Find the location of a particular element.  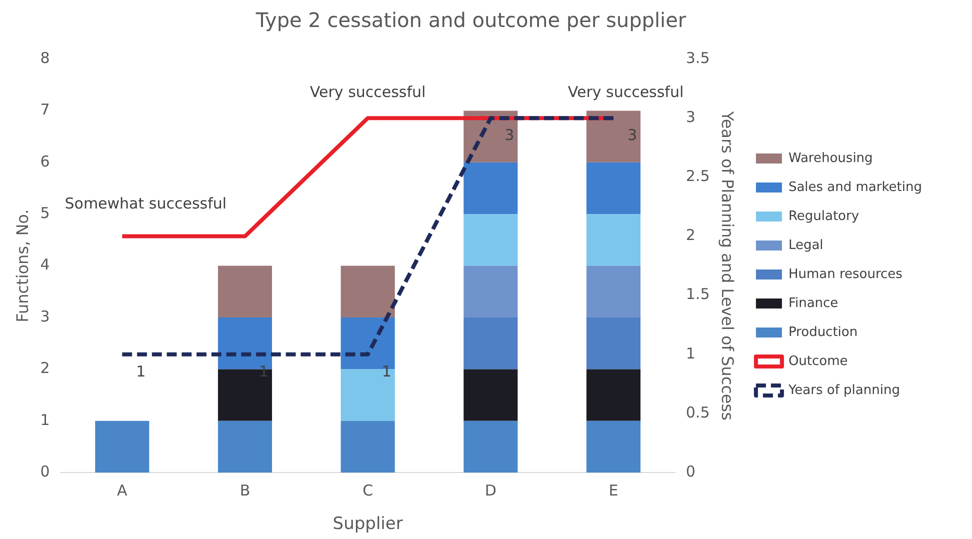

x-tick-label: B is located at coordinates (245, 490).